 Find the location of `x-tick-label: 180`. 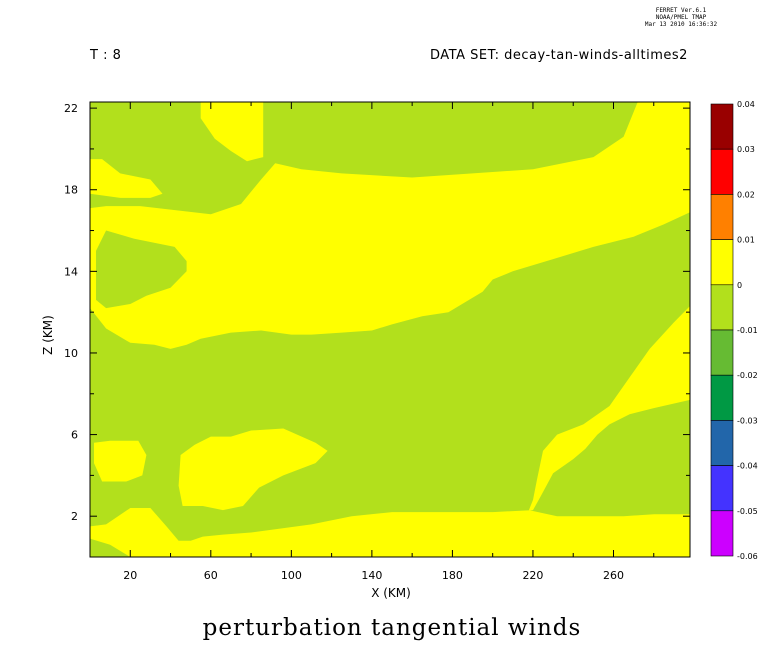

x-tick-label: 180 is located at coordinates (452, 575).